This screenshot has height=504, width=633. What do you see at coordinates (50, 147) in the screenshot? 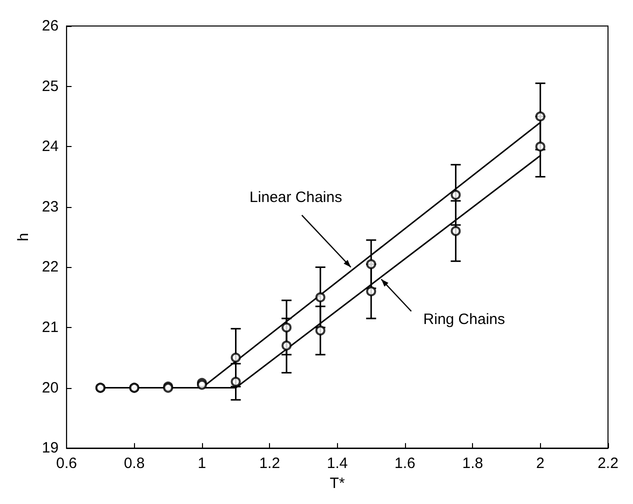
I see `y-tick-label: 24` at bounding box center [50, 147].